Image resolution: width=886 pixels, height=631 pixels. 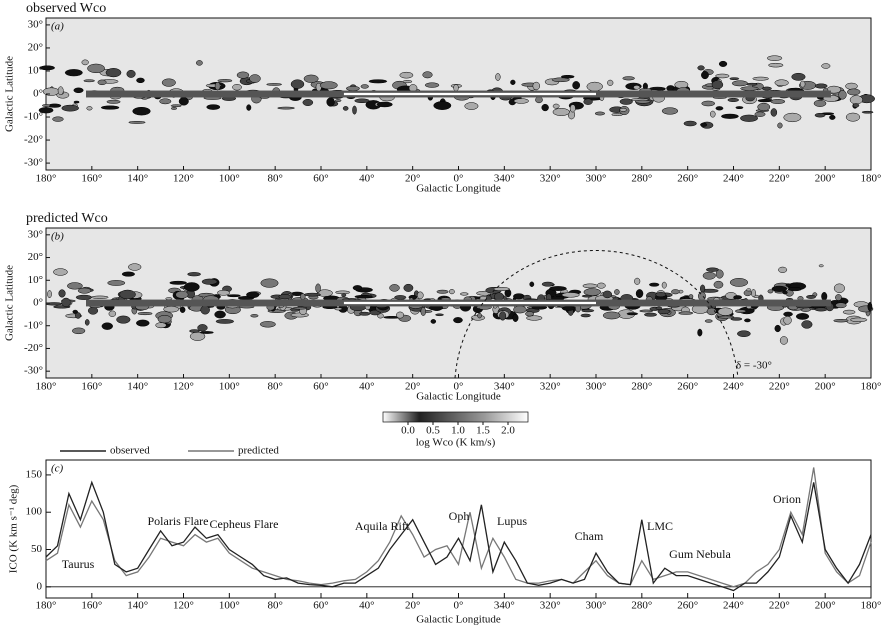 I want to click on annotation: Polaris Flare, so click(x=178, y=521).